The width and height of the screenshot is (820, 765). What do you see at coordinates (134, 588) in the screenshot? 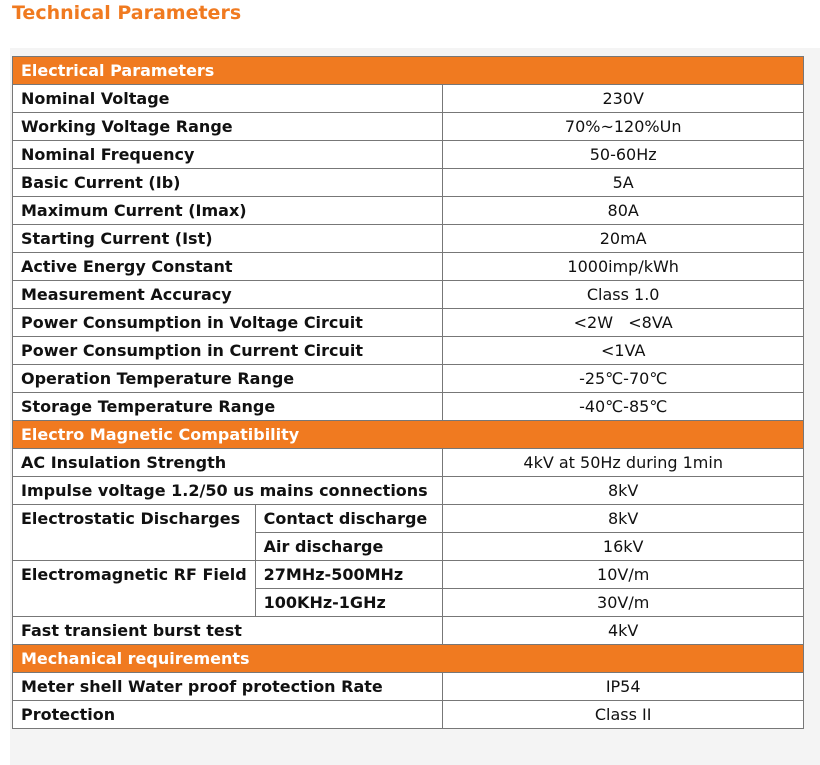
I see `param-label: Electromagnetic RF Field` at bounding box center [134, 588].